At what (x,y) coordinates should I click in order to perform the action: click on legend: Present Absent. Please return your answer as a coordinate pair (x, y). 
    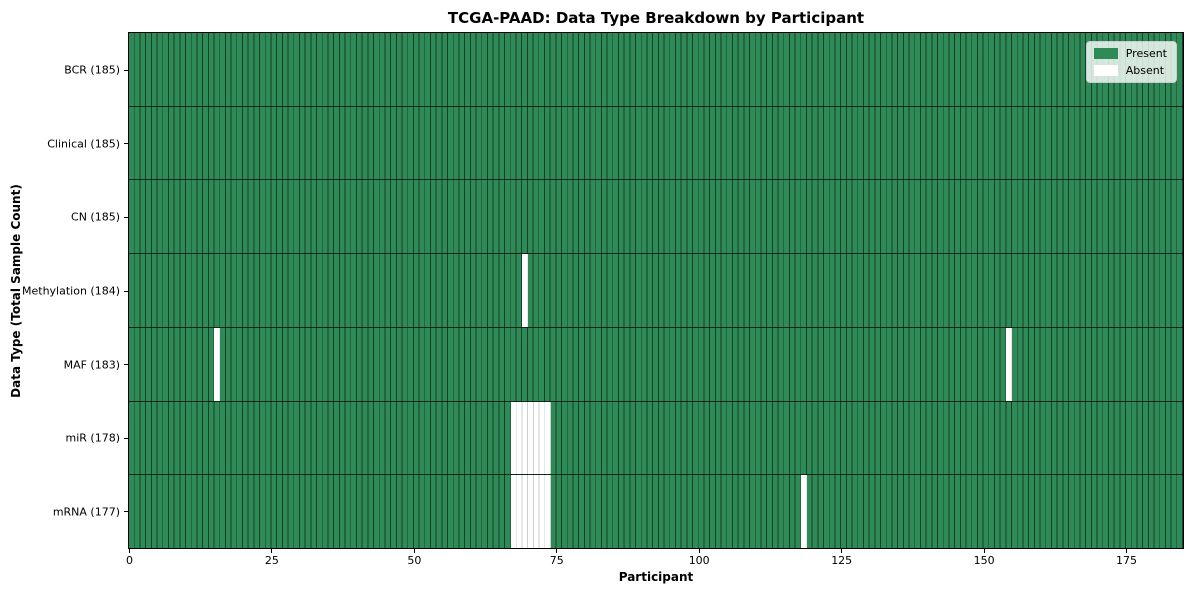
    Looking at the image, I should click on (1131, 62).